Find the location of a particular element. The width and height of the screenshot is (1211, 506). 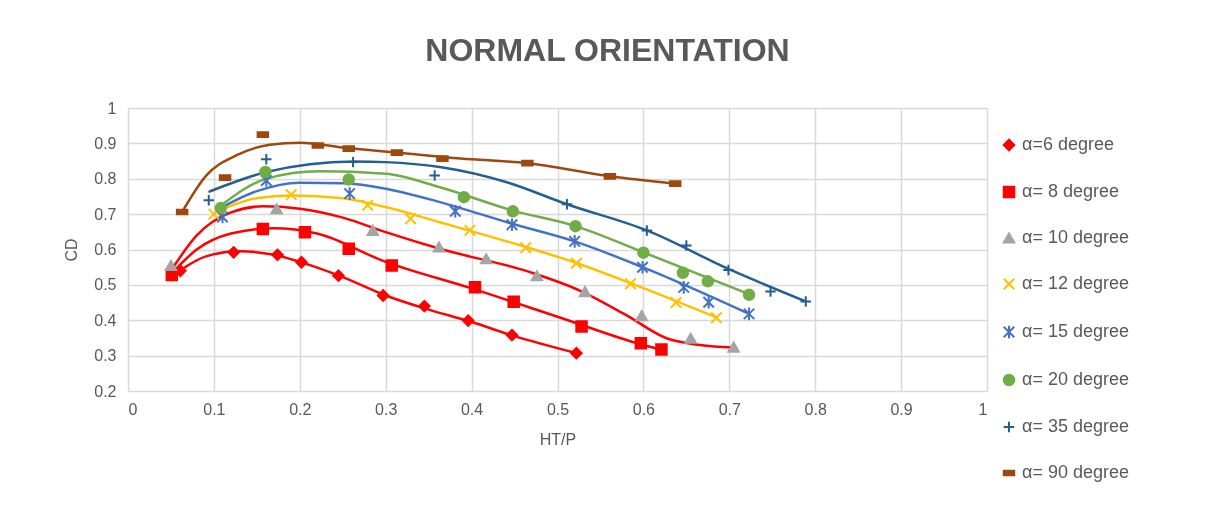

x-tick-label: 0.8 is located at coordinates (815, 409).